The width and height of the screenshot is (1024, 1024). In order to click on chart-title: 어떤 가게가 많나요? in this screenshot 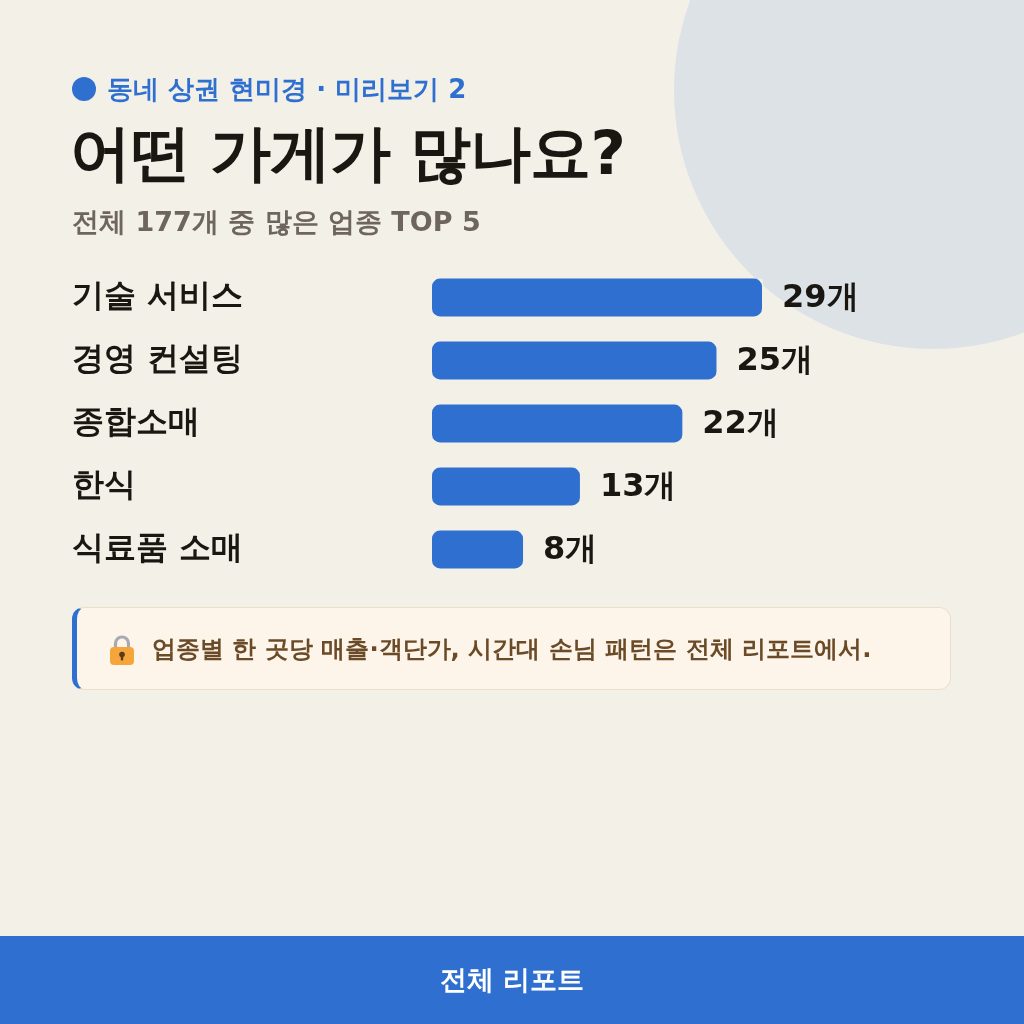, I will do `click(347, 153)`.